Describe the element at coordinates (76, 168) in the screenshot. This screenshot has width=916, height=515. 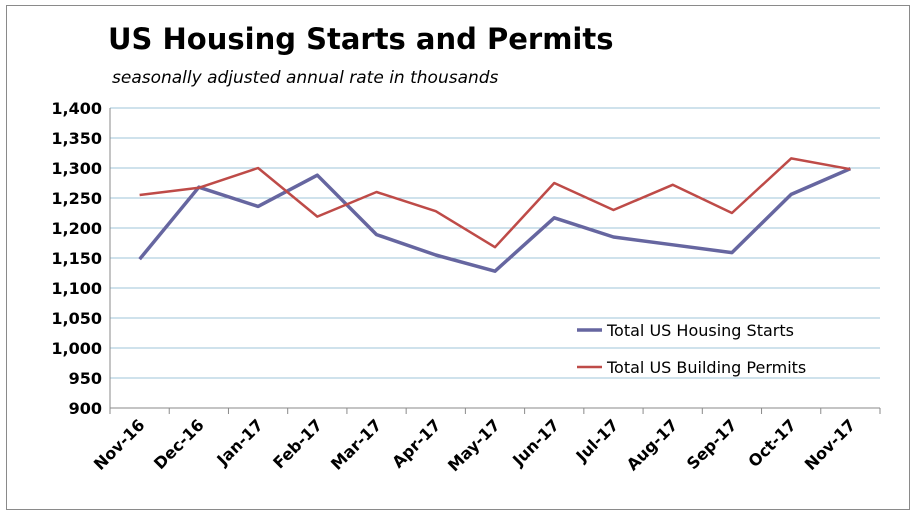
I see `y-tick-label: 1,300` at that location.